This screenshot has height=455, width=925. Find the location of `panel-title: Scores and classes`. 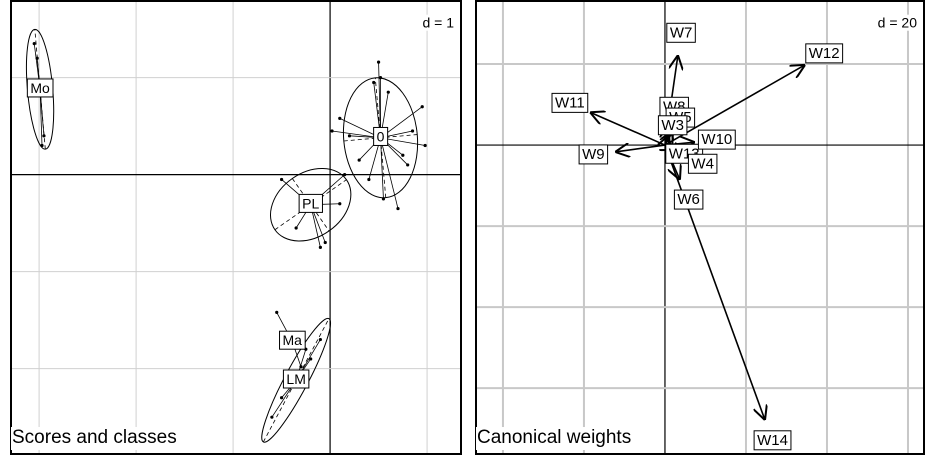

panel-title: Scores and classes is located at coordinates (94, 437).